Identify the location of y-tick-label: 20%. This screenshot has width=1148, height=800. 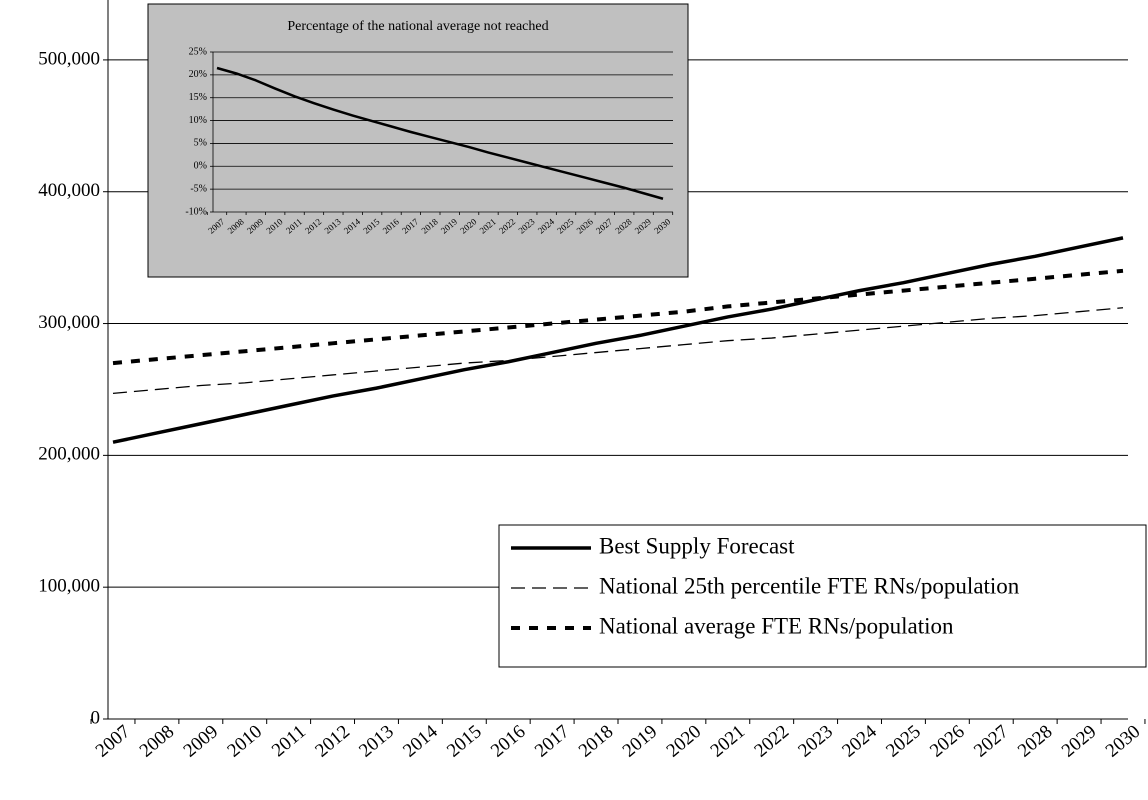
(198, 74).